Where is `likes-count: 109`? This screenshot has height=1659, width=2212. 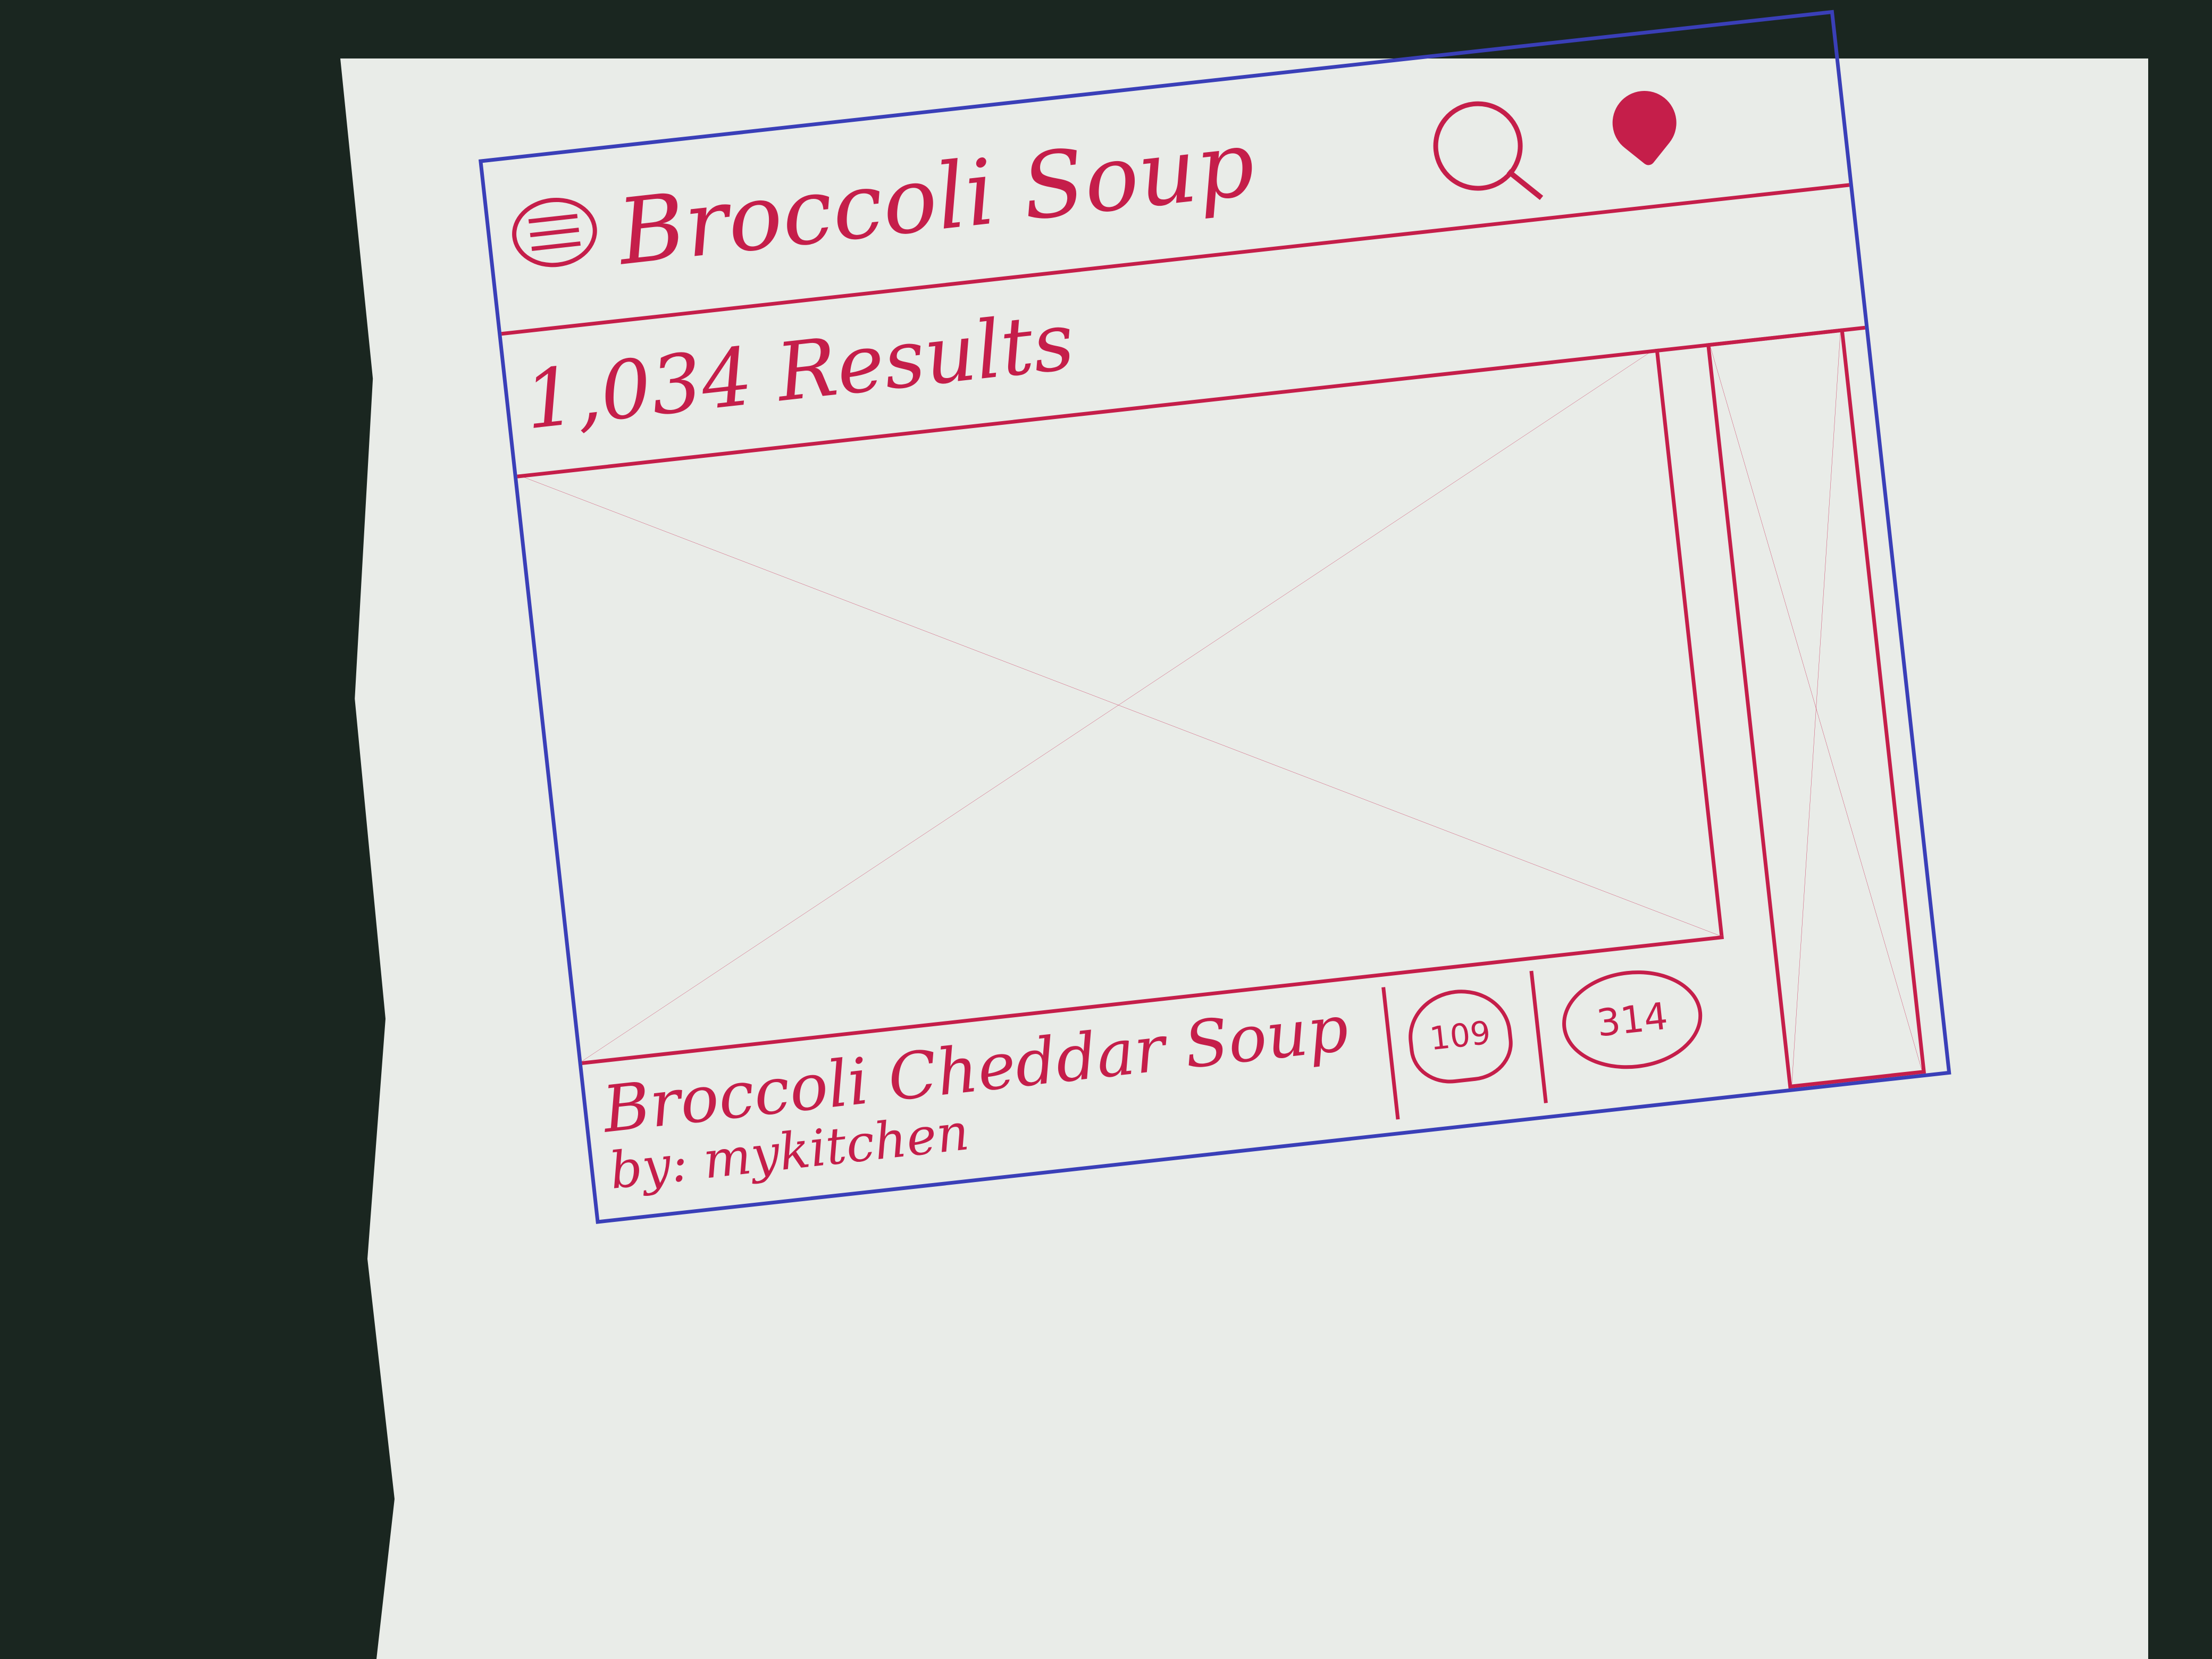
likes-count: 109 is located at coordinates (1460, 1036).